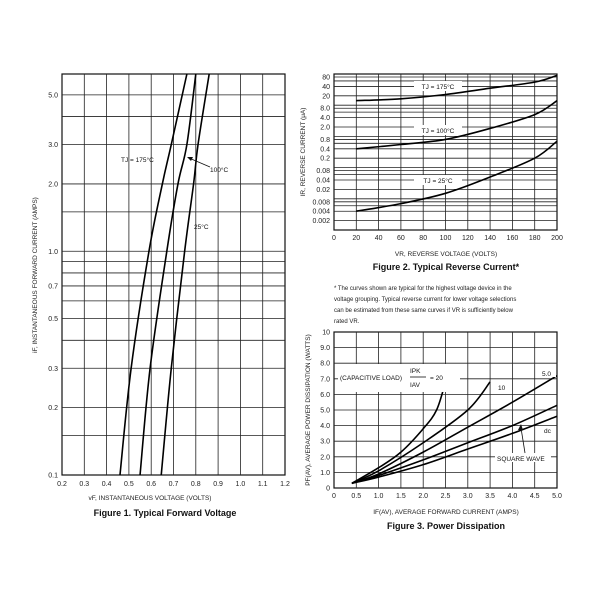 The width and height of the screenshot is (600, 600). What do you see at coordinates (328, 489) in the screenshot?
I see `fig3-y-tick-label: 0` at bounding box center [328, 489].